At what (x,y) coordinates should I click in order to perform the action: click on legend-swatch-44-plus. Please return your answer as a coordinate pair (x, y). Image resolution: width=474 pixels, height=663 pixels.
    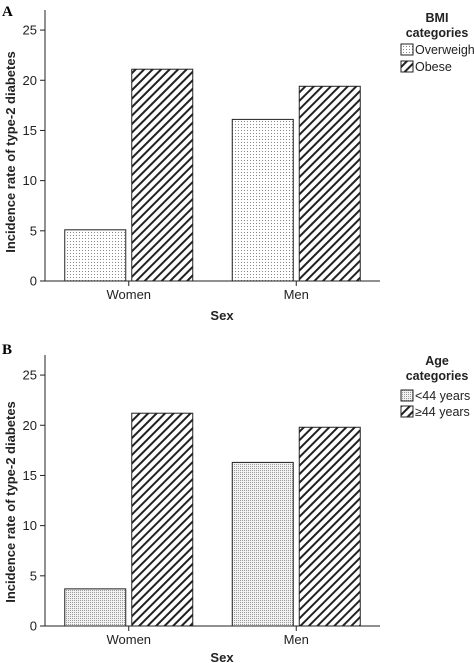
    Looking at the image, I should click on (407, 411).